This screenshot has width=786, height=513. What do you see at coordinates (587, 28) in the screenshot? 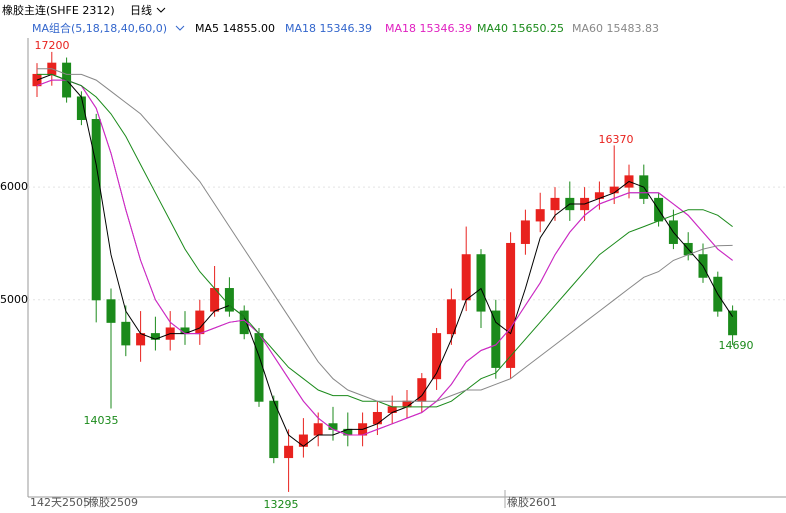
I see `legend-name: MA60` at bounding box center [587, 28].